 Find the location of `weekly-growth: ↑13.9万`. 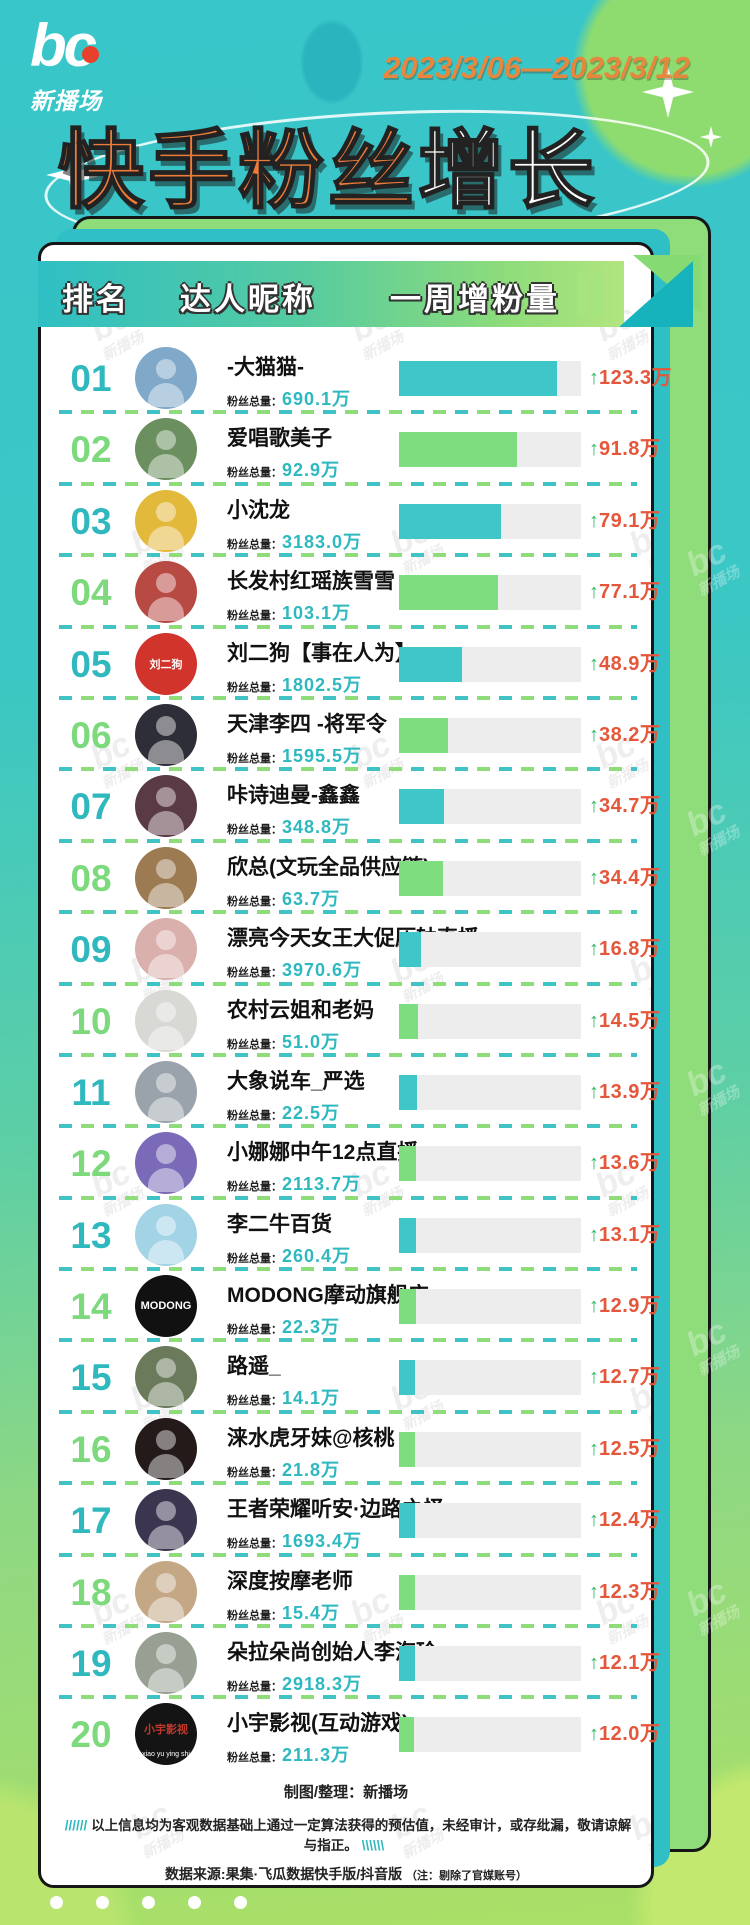

weekly-growth: ↑13.9万 is located at coordinates (624, 1092).